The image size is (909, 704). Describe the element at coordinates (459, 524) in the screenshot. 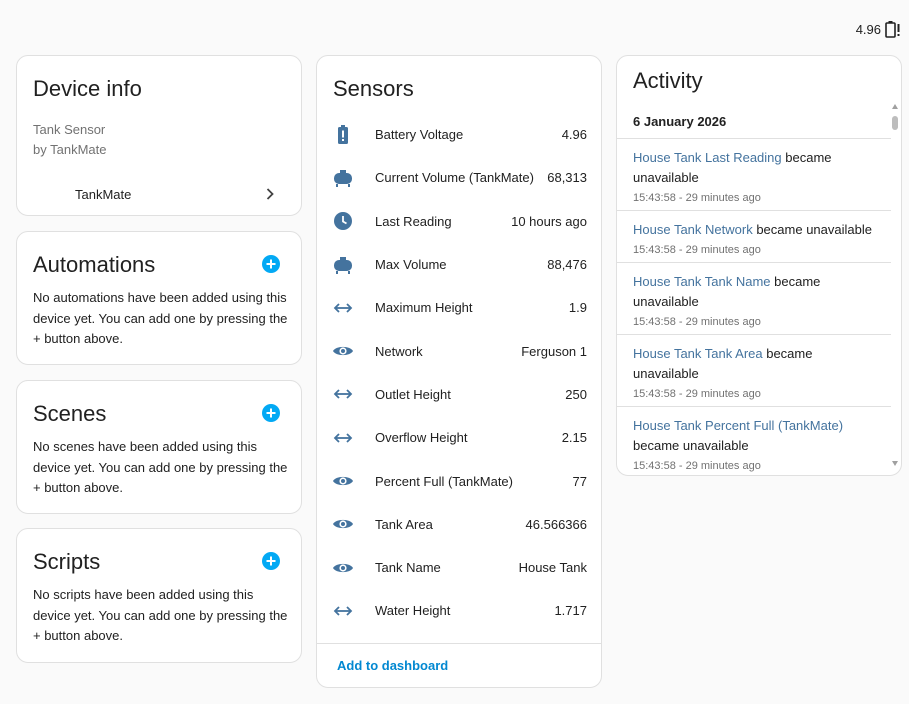

I see `sensor-row: Tank Area 46.566366` at that location.